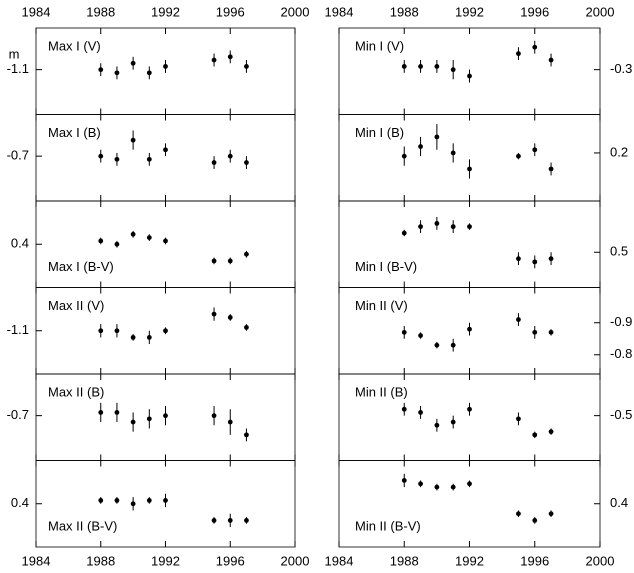  What do you see at coordinates (379, 132) in the screenshot?
I see `panel-title: Min I (B)` at bounding box center [379, 132].